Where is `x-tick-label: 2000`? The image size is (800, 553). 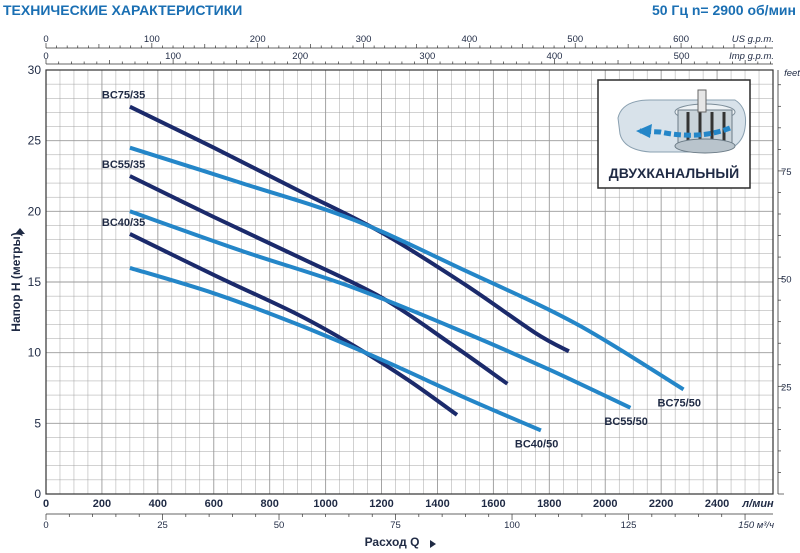 x-tick-label: 2000 is located at coordinates (605, 504).